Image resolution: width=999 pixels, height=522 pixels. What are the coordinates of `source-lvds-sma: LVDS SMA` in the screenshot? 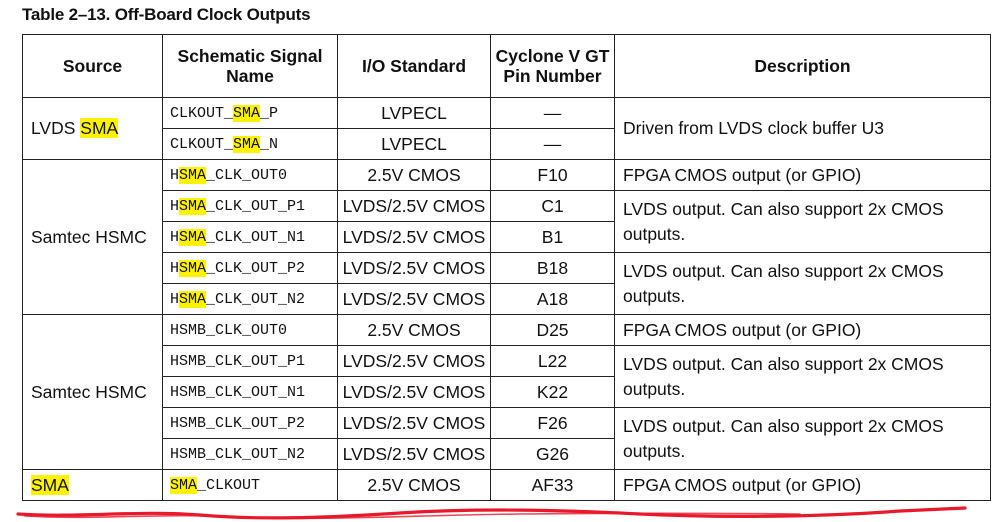 It's located at (92, 128).